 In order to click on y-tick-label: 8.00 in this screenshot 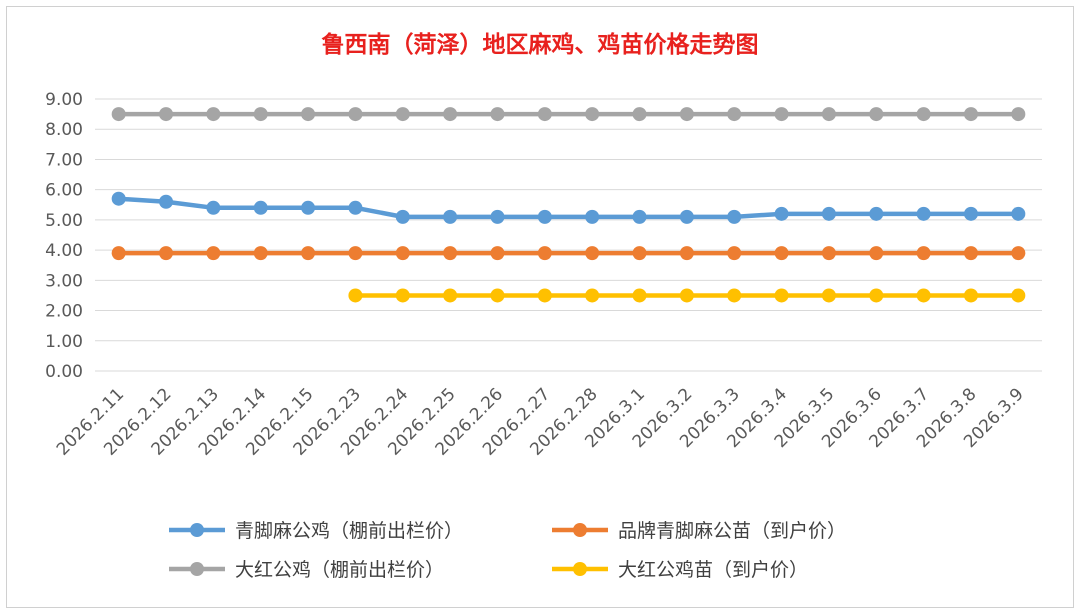, I will do `click(64, 130)`.